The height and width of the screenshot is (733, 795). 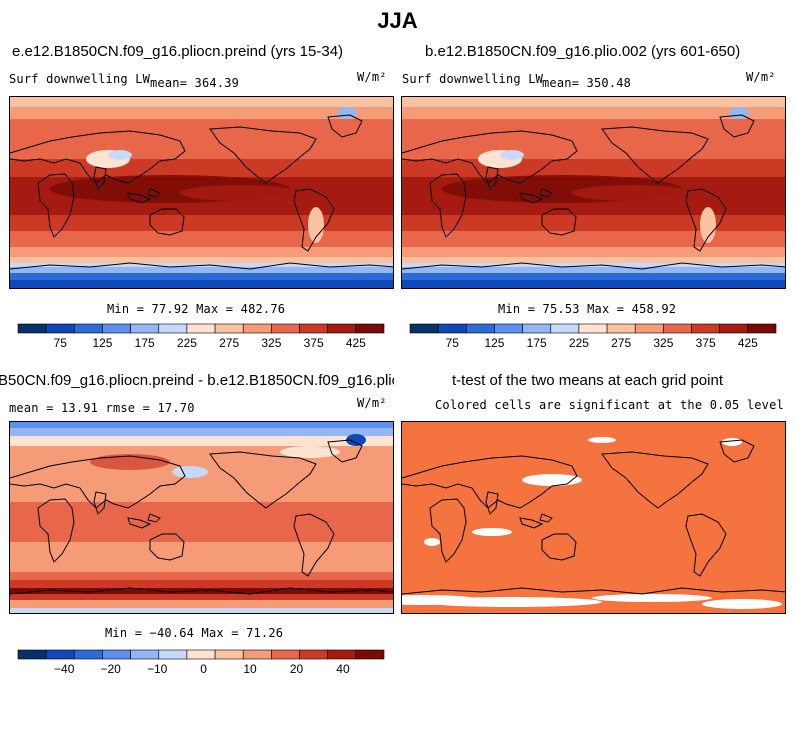 What do you see at coordinates (587, 83) in the screenshot?
I see `panel2-mean-label: mean= 350.48` at bounding box center [587, 83].